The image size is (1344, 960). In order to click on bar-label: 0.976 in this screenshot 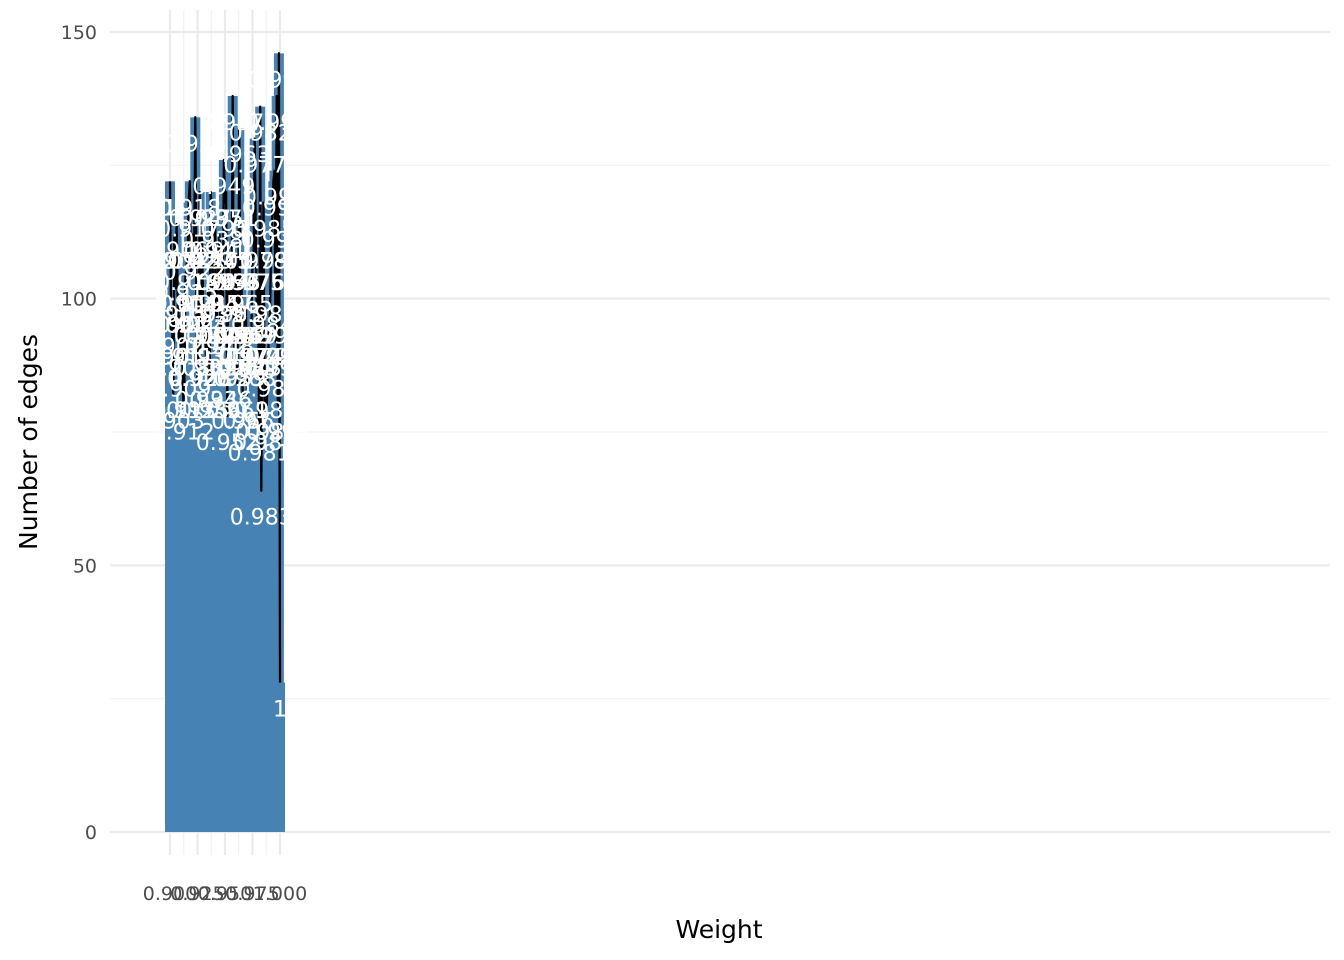, I will do `click(253, 283)`.